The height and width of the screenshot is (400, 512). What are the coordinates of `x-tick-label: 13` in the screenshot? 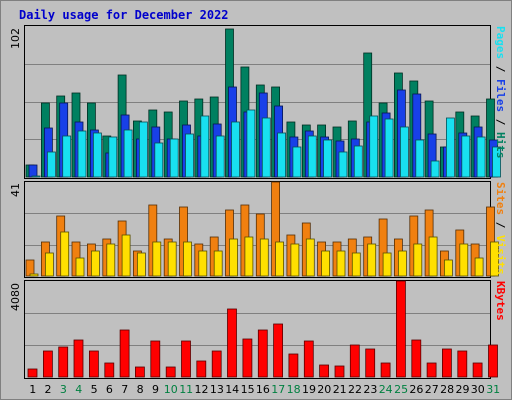 It's located at (217, 389).